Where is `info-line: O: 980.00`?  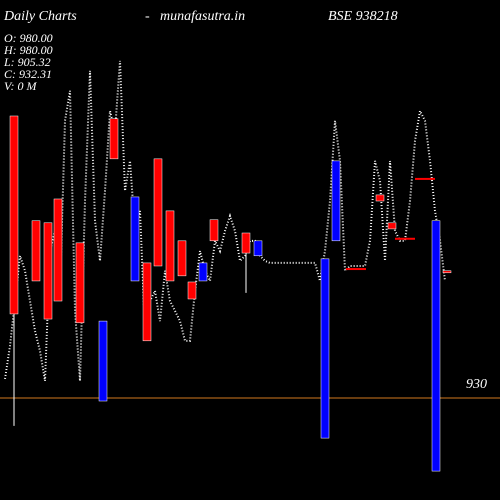 info-line: O: 980.00 is located at coordinates (28, 38).